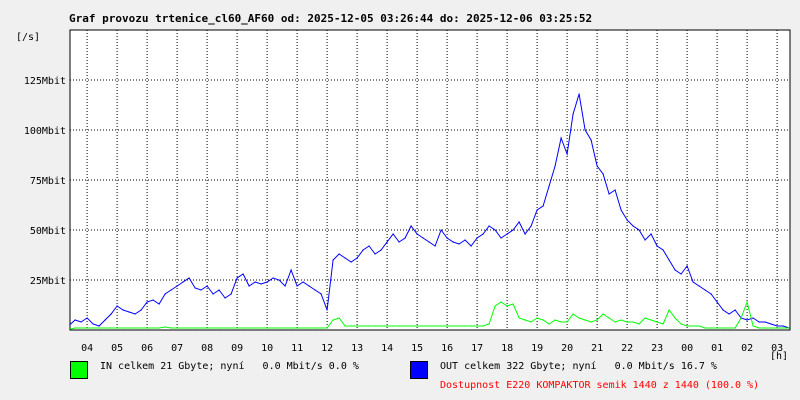 This screenshot has width=800, height=400. I want to click on x-tick-label: 20, so click(567, 348).